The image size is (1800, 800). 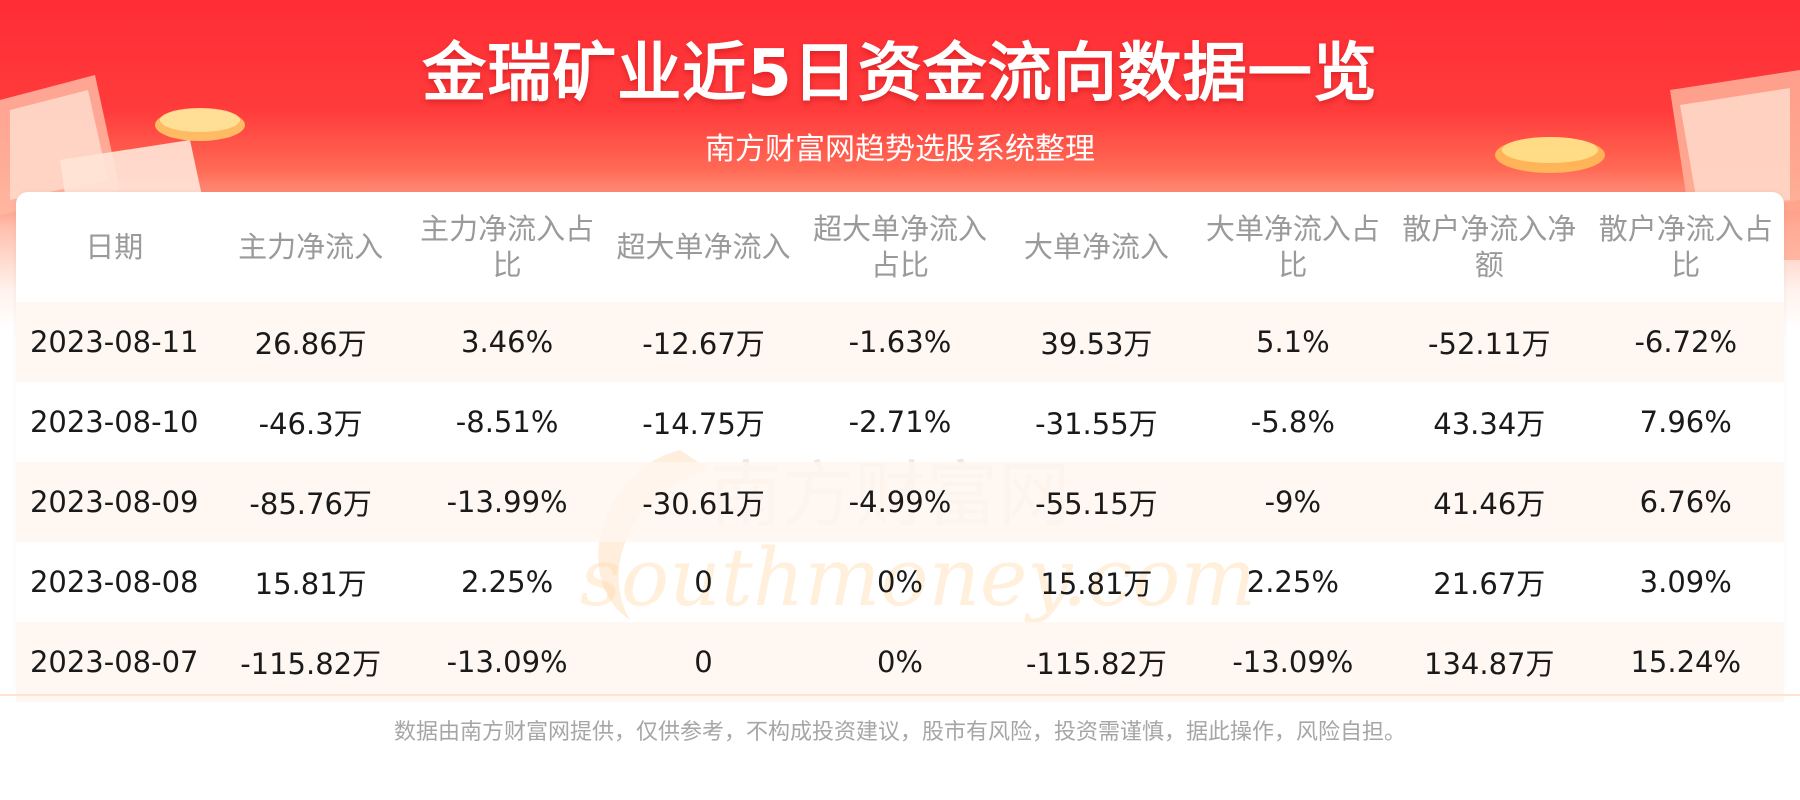 I want to click on table-cell: -6.72%, so click(x=1685, y=342).